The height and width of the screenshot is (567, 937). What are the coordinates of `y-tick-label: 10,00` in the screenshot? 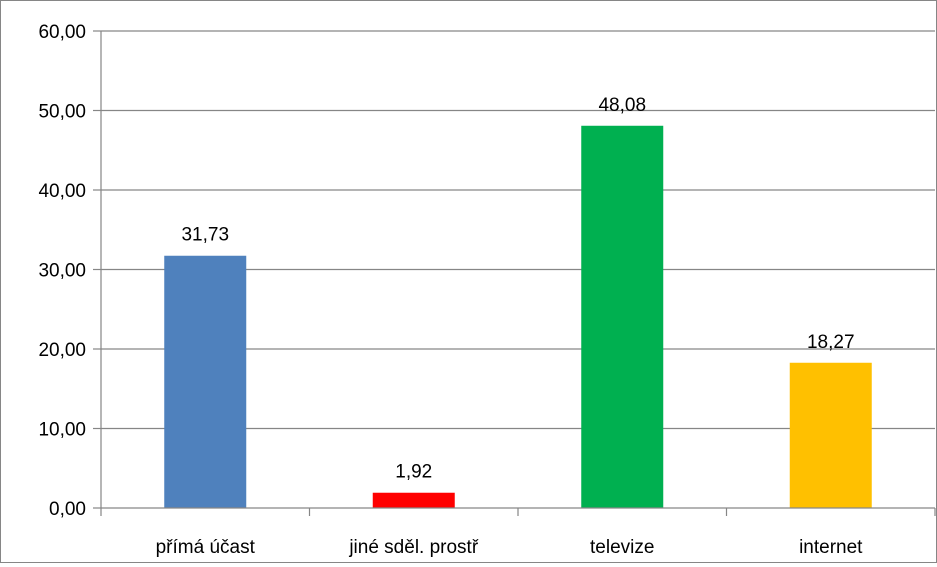 It's located at (62, 430).